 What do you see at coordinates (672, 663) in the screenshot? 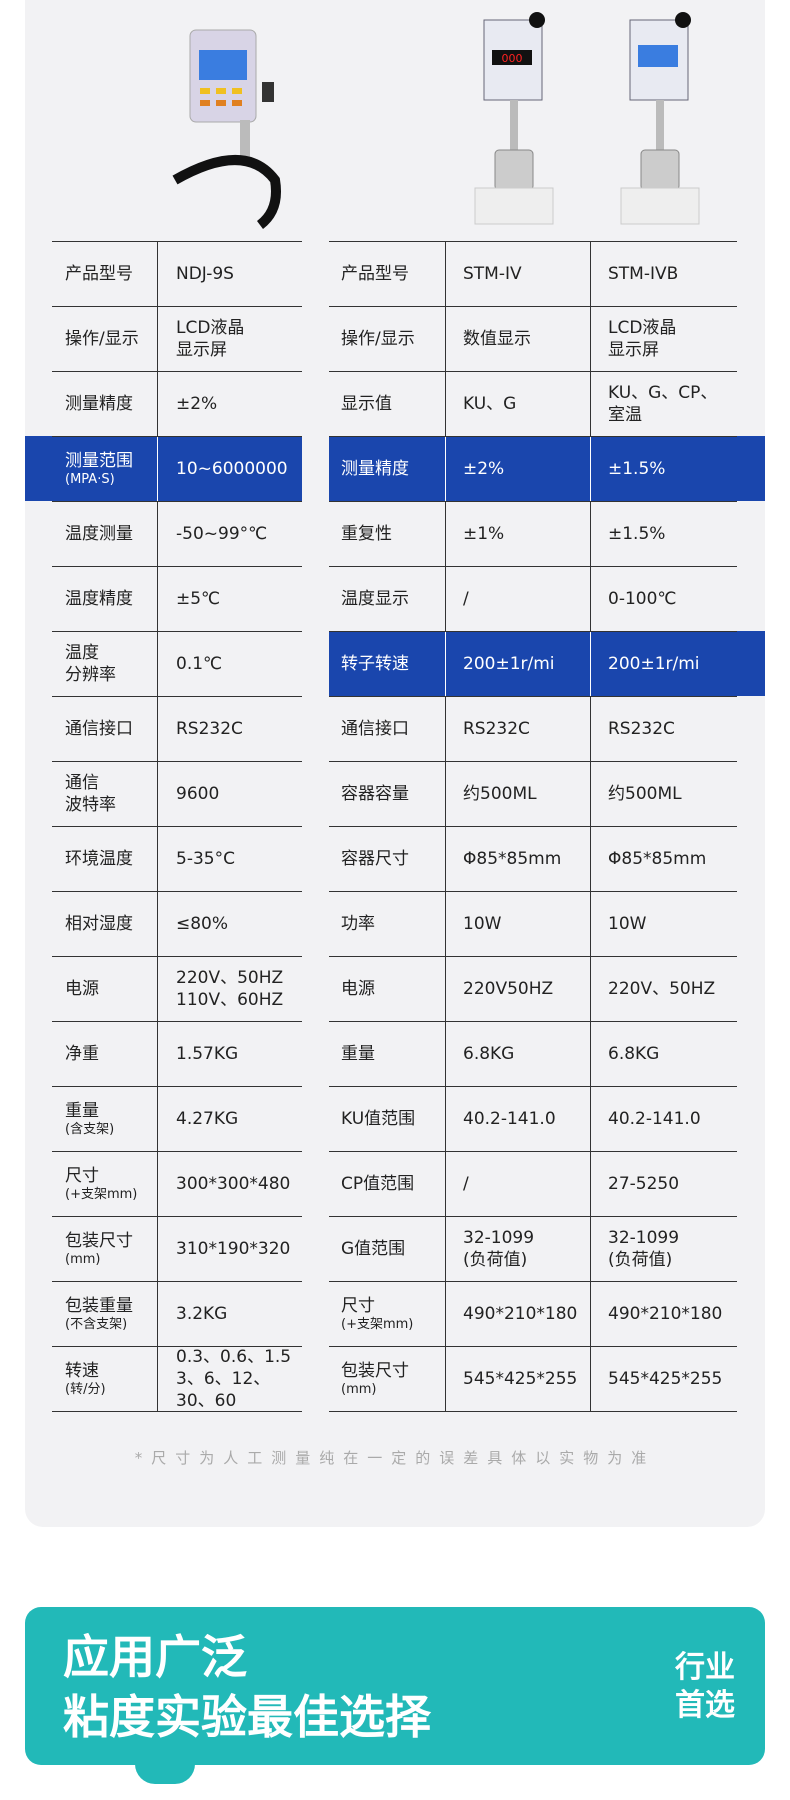
I see `row-value: 200±1r/mi` at bounding box center [672, 663].